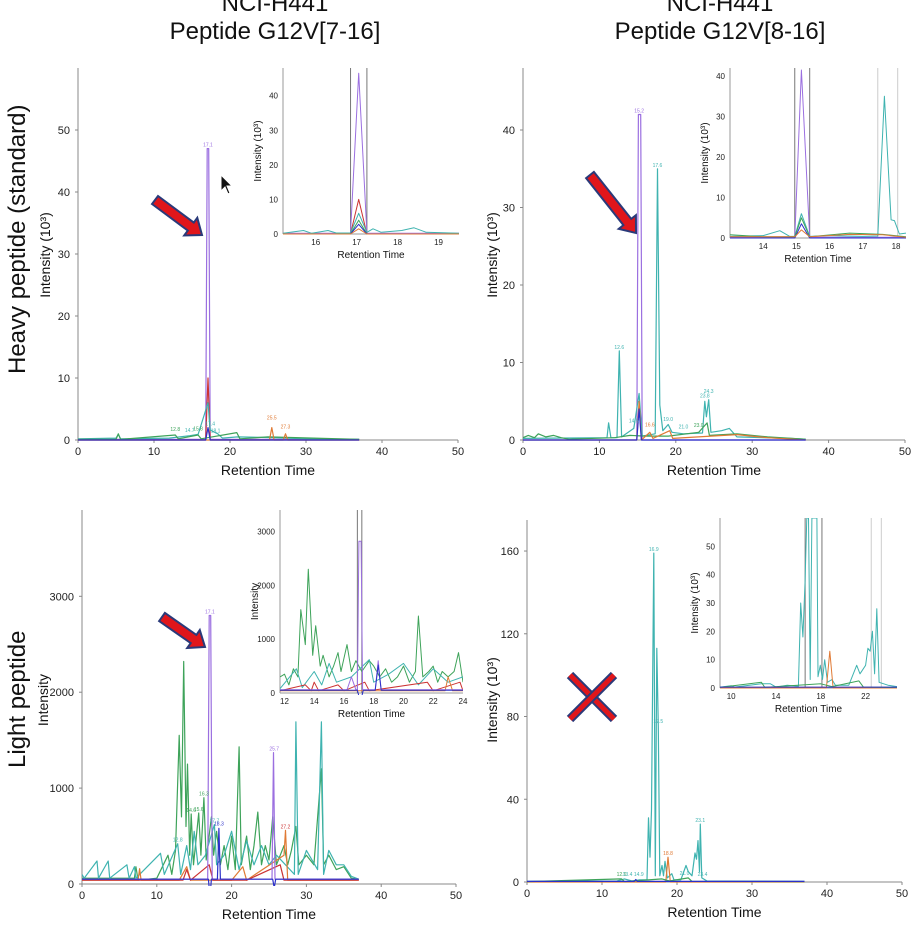 This screenshot has height=932, width=920. What do you see at coordinates (510, 552) in the screenshot?
I see `y-tick-label: 160` at bounding box center [510, 552].